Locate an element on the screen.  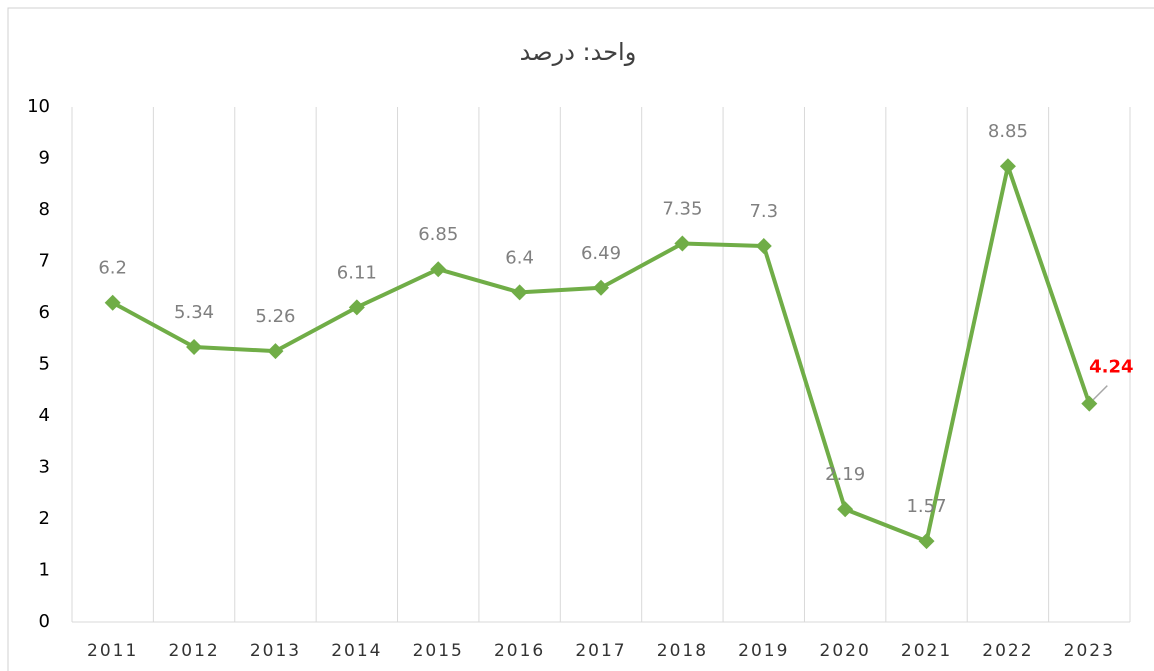
data-label: 6.11 is located at coordinates (357, 272).